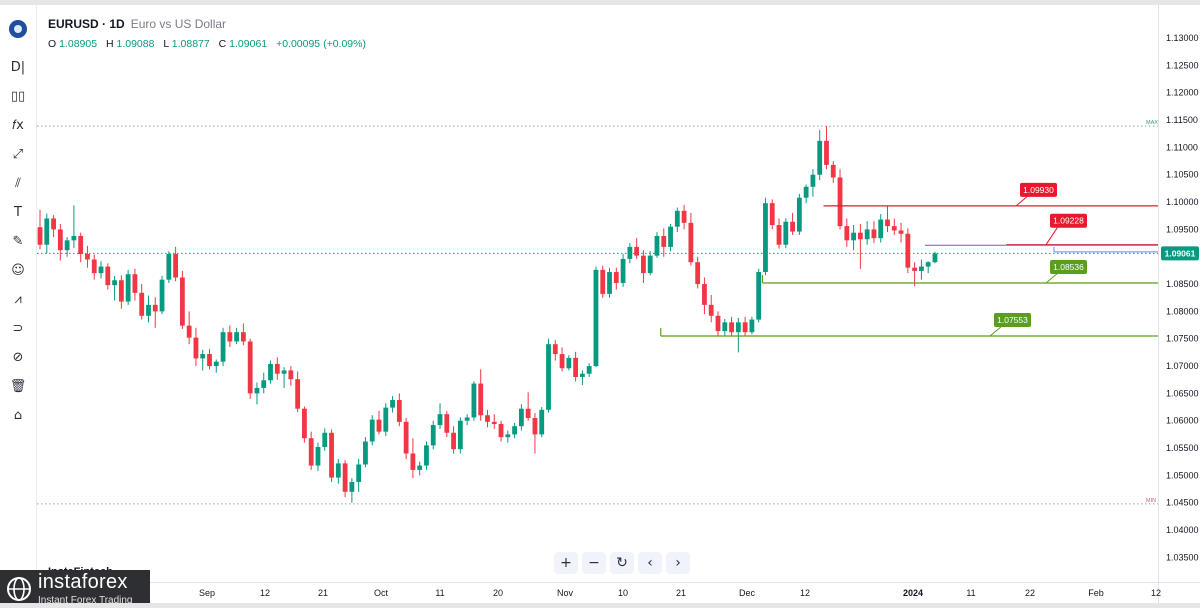 This screenshot has width=1200, height=608. I want to click on trash-icon: 🗑, so click(18, 386).